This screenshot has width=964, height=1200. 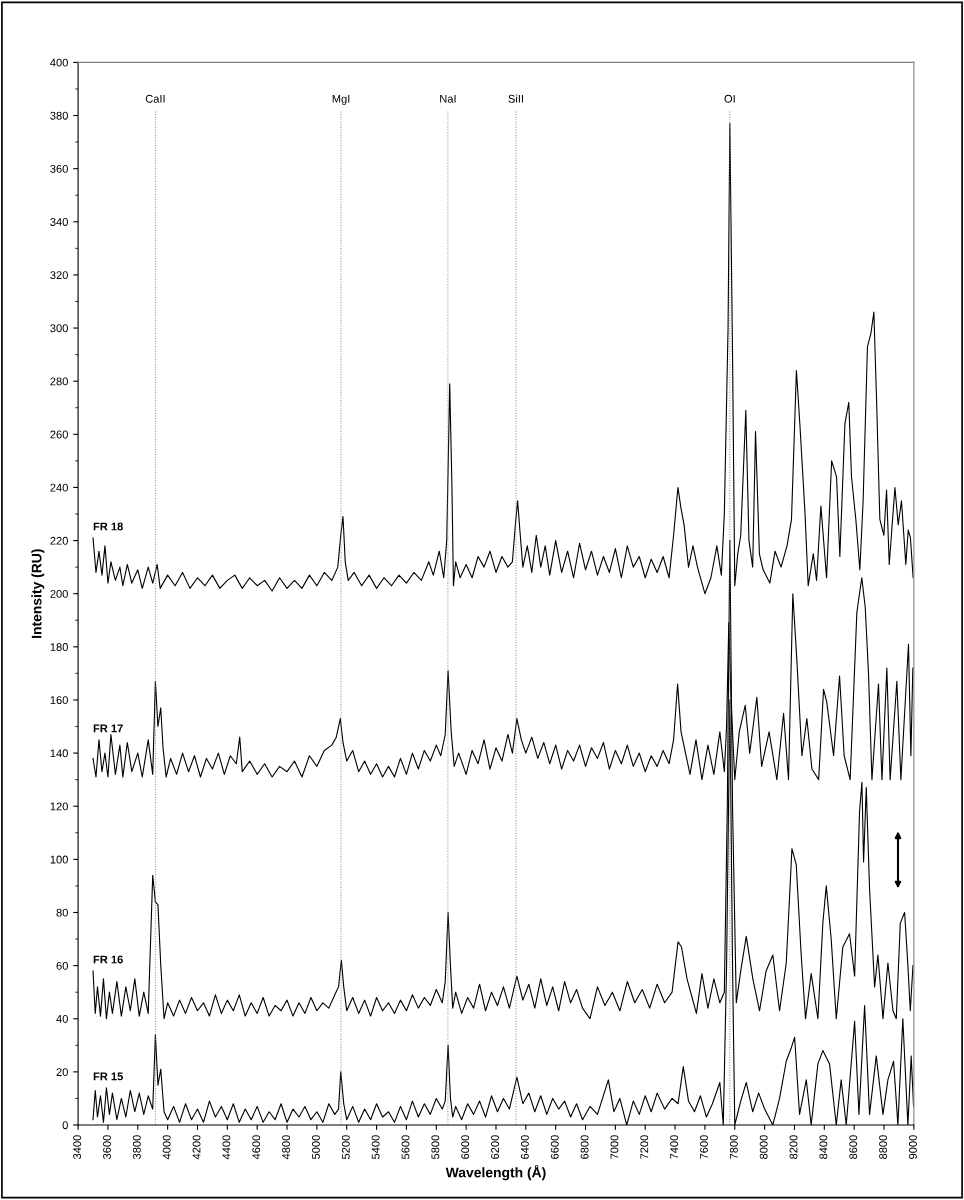 I want to click on x-tick-label: 7800, so click(x=733, y=1147).